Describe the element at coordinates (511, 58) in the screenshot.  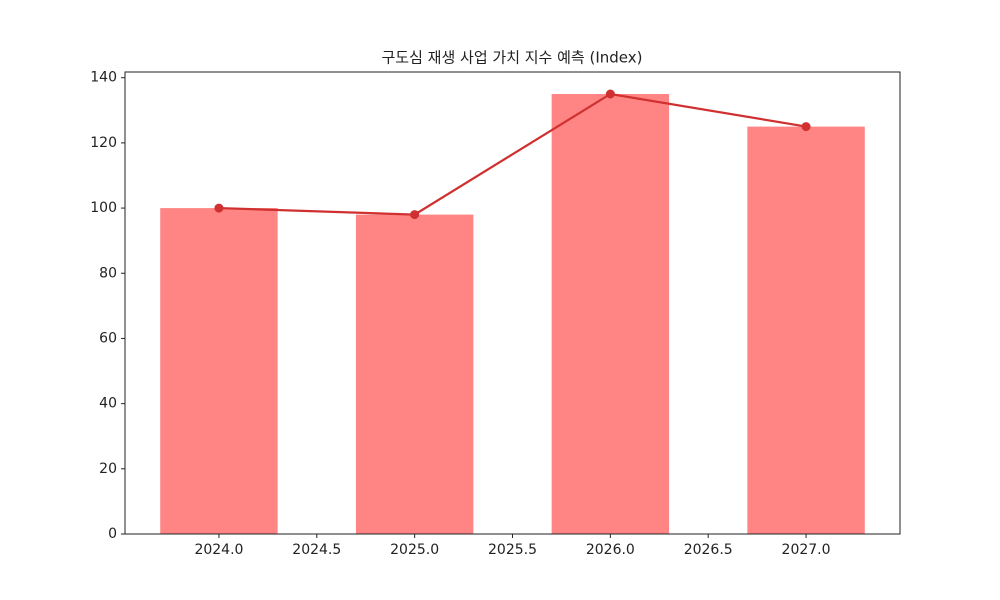
I see `chart-title: 구도심 재생 사업 가치 지수 예측 (Index)` at that location.